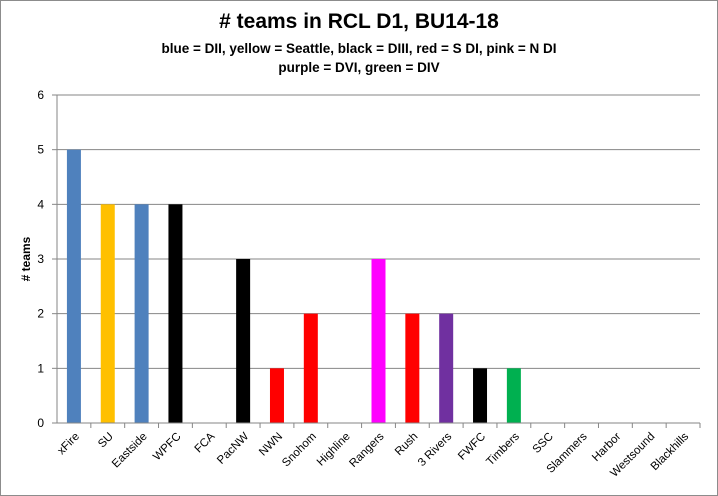 This screenshot has width=718, height=496. Describe the element at coordinates (366, 449) in the screenshot. I see `x-tick-label-rangers: Rangers` at that location.